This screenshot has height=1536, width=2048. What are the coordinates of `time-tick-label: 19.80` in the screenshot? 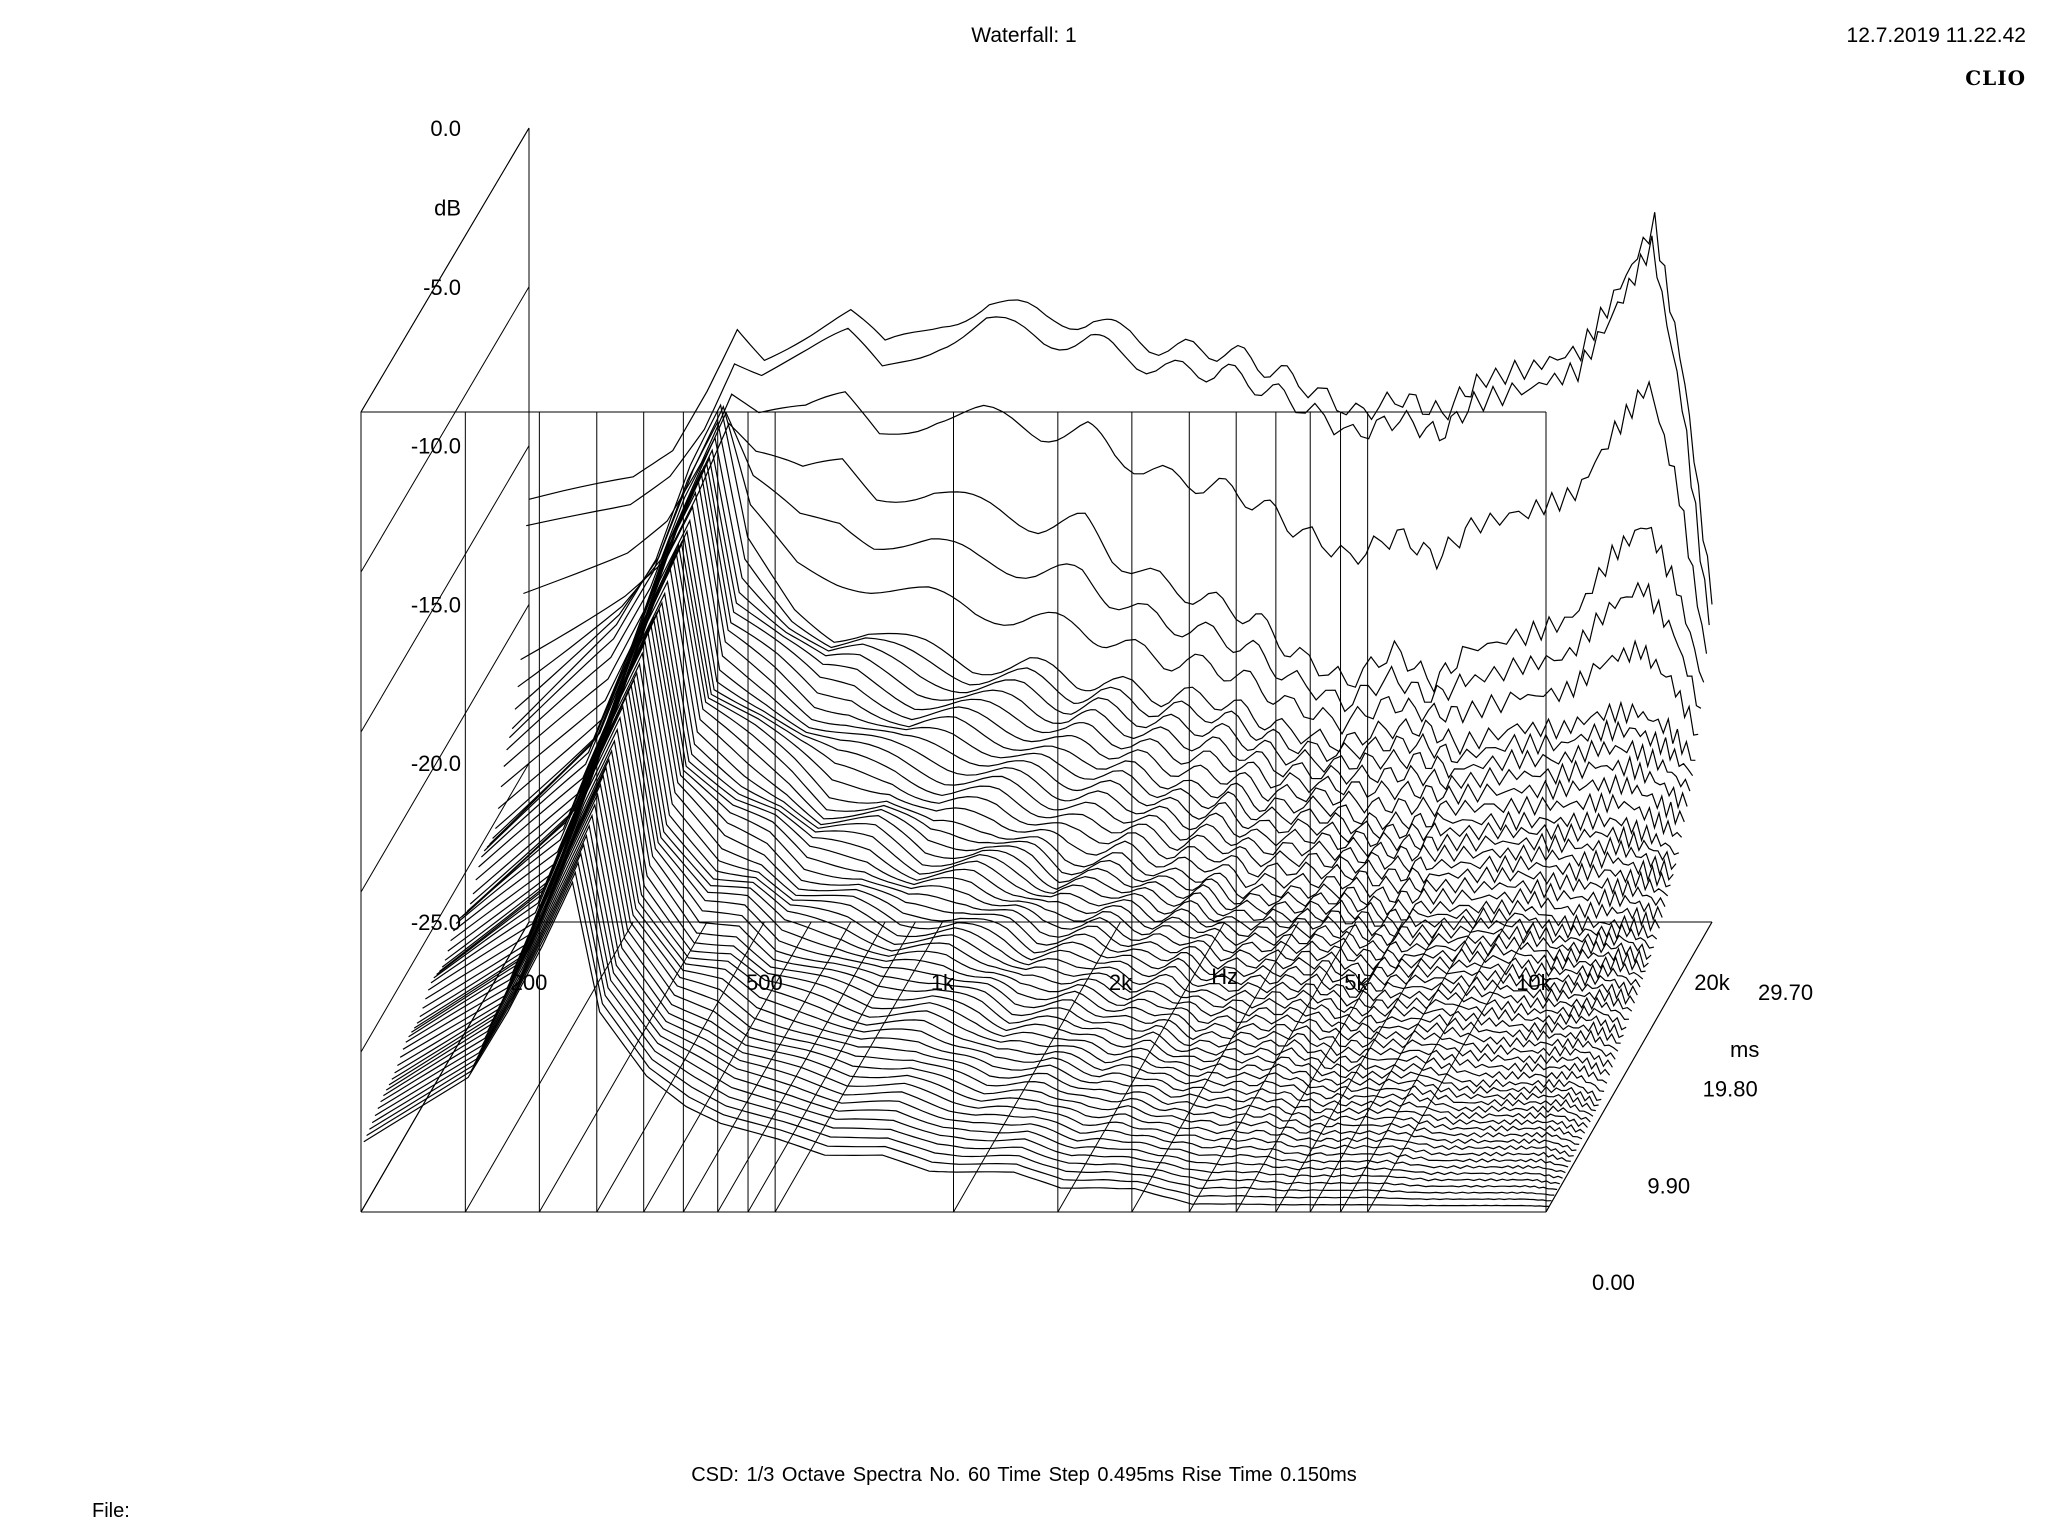 It's located at (1730, 1089).